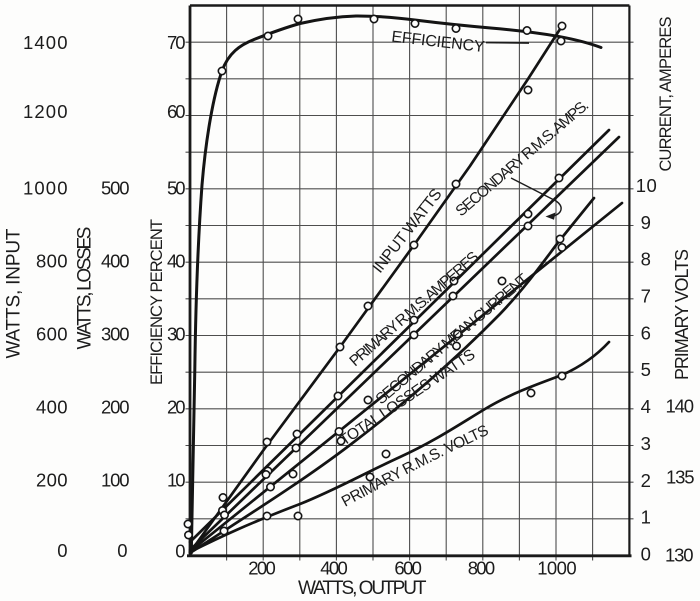  I want to click on svg-text: 100, so click(115, 480).